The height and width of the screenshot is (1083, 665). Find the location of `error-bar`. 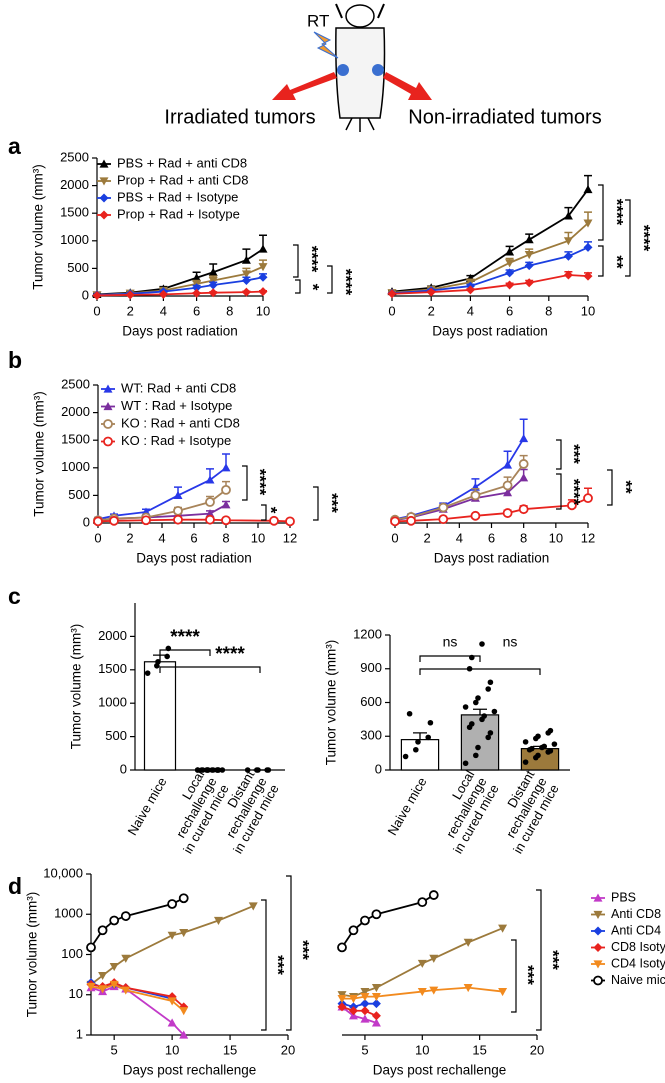

error-bar is located at coordinates (420, 736).